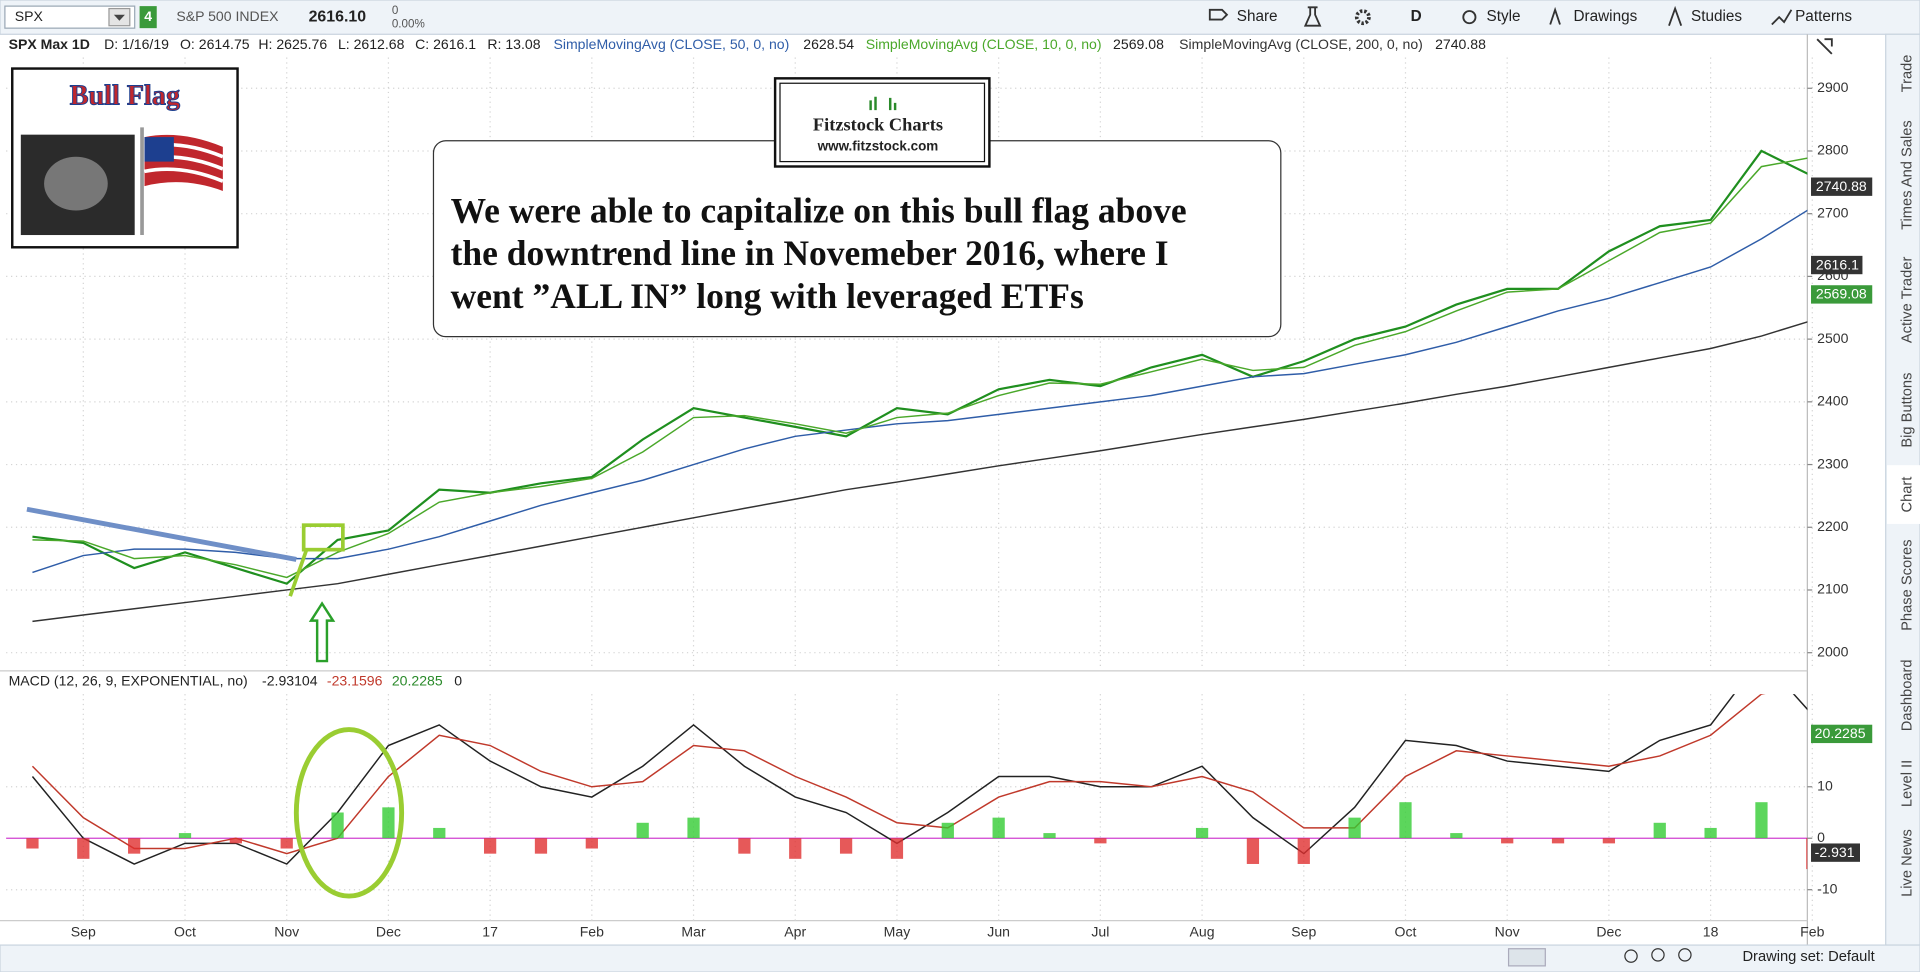  What do you see at coordinates (322, 632) in the screenshot?
I see `up-arrow` at bounding box center [322, 632].